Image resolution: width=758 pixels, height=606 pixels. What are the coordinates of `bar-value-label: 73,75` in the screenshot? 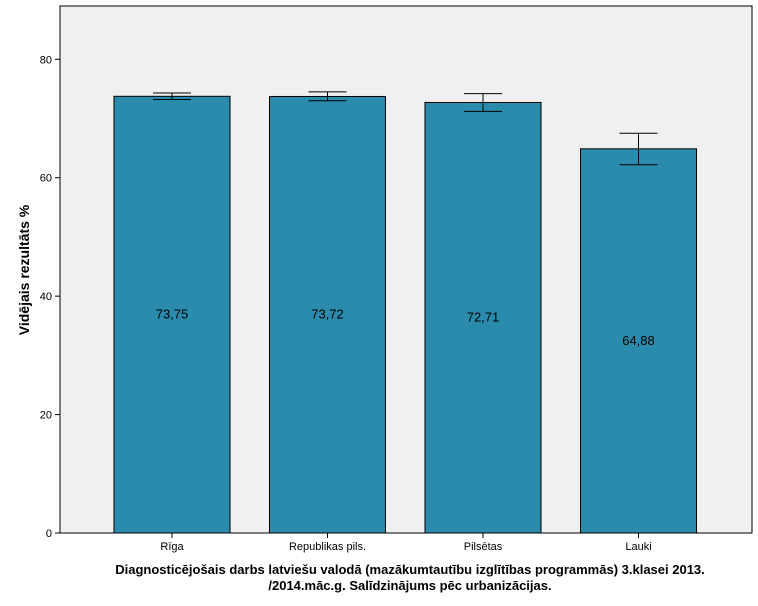 It's located at (172, 314).